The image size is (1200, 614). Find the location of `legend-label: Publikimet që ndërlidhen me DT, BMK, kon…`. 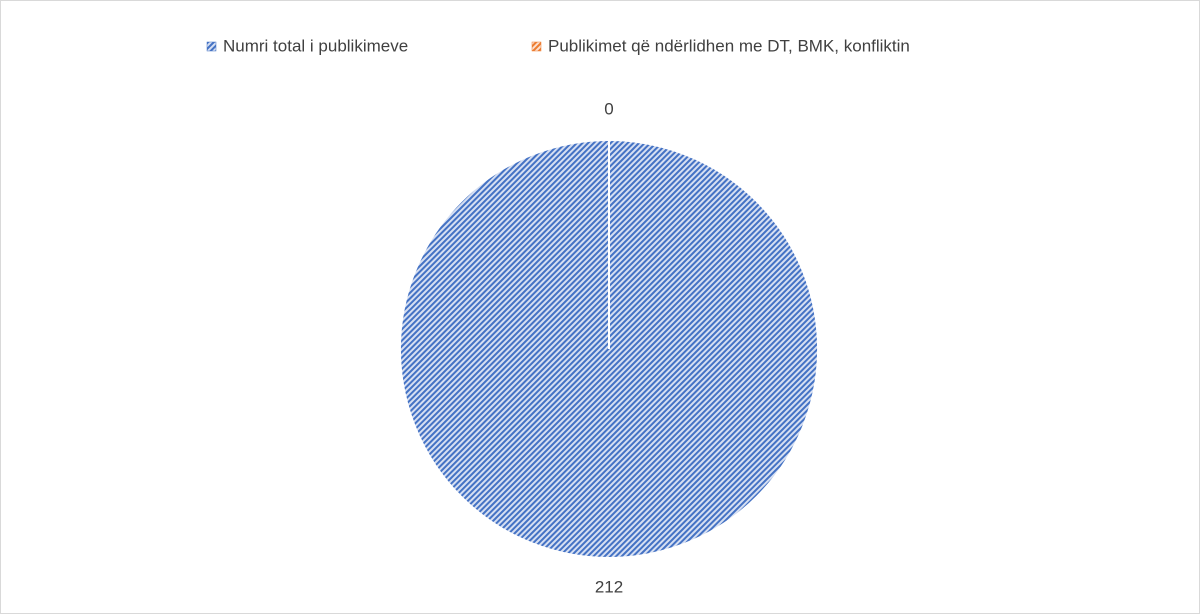

legend-label: Publikimet që ndërlidhen me DT, BMK, kon… is located at coordinates (729, 45).